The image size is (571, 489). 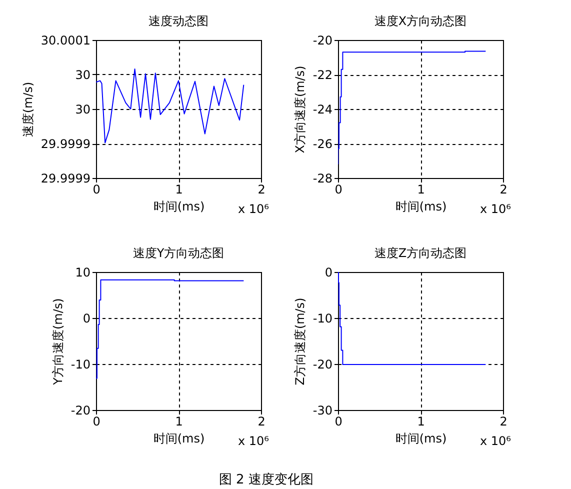 I want to click on y-tick-label: 10, so click(x=82, y=273).